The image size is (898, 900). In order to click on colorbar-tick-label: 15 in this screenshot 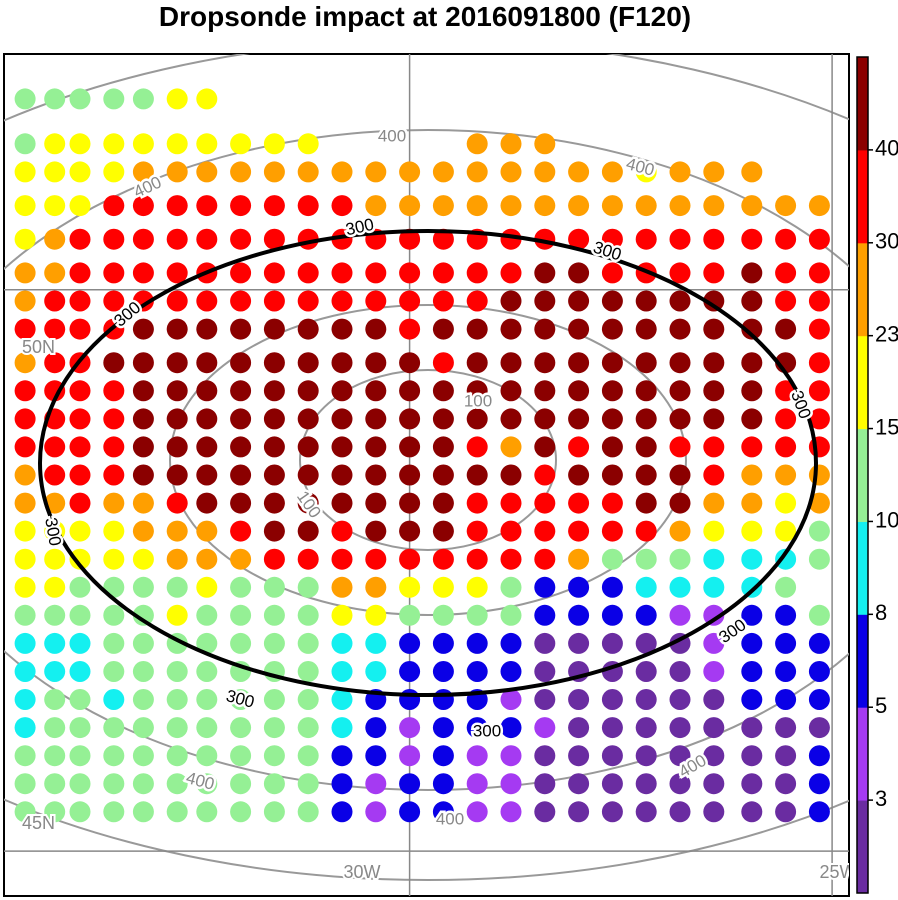, I will do `click(886, 426)`.